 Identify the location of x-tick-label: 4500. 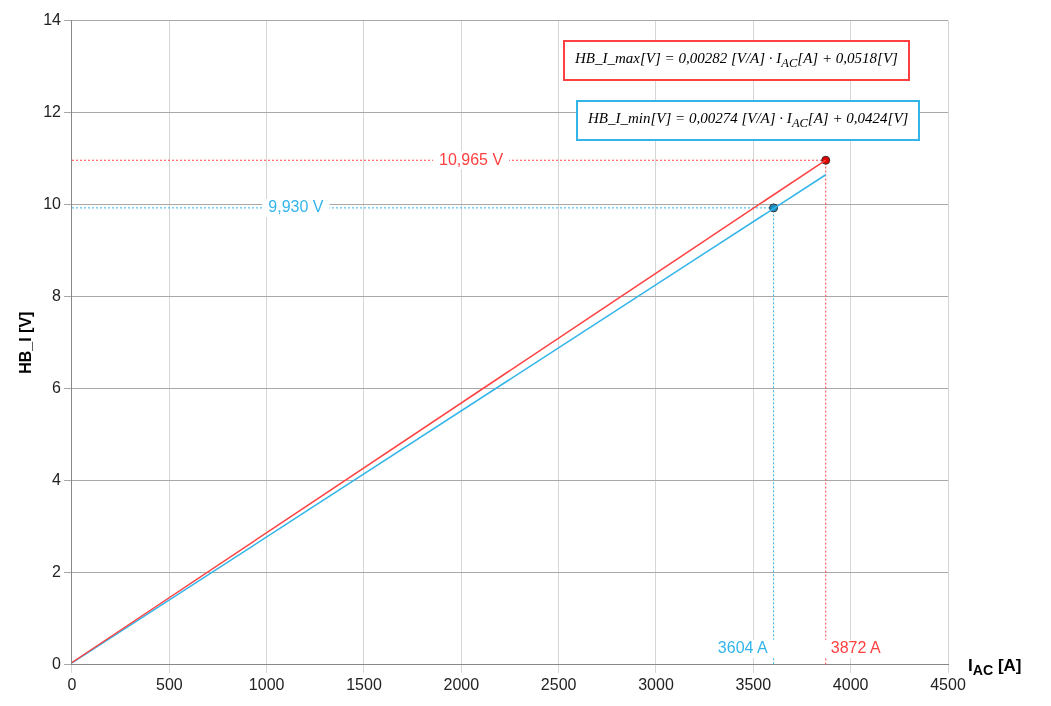
(948, 684).